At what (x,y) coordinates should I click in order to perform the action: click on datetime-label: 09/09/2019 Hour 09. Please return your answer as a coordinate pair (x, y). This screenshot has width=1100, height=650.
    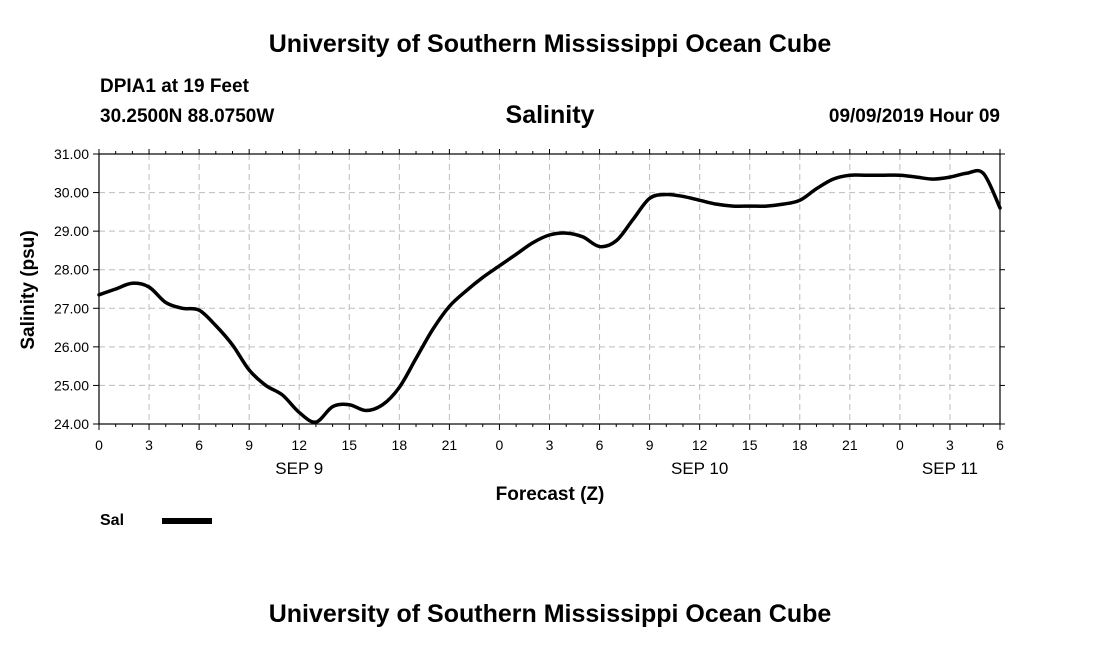
    Looking at the image, I should click on (914, 116).